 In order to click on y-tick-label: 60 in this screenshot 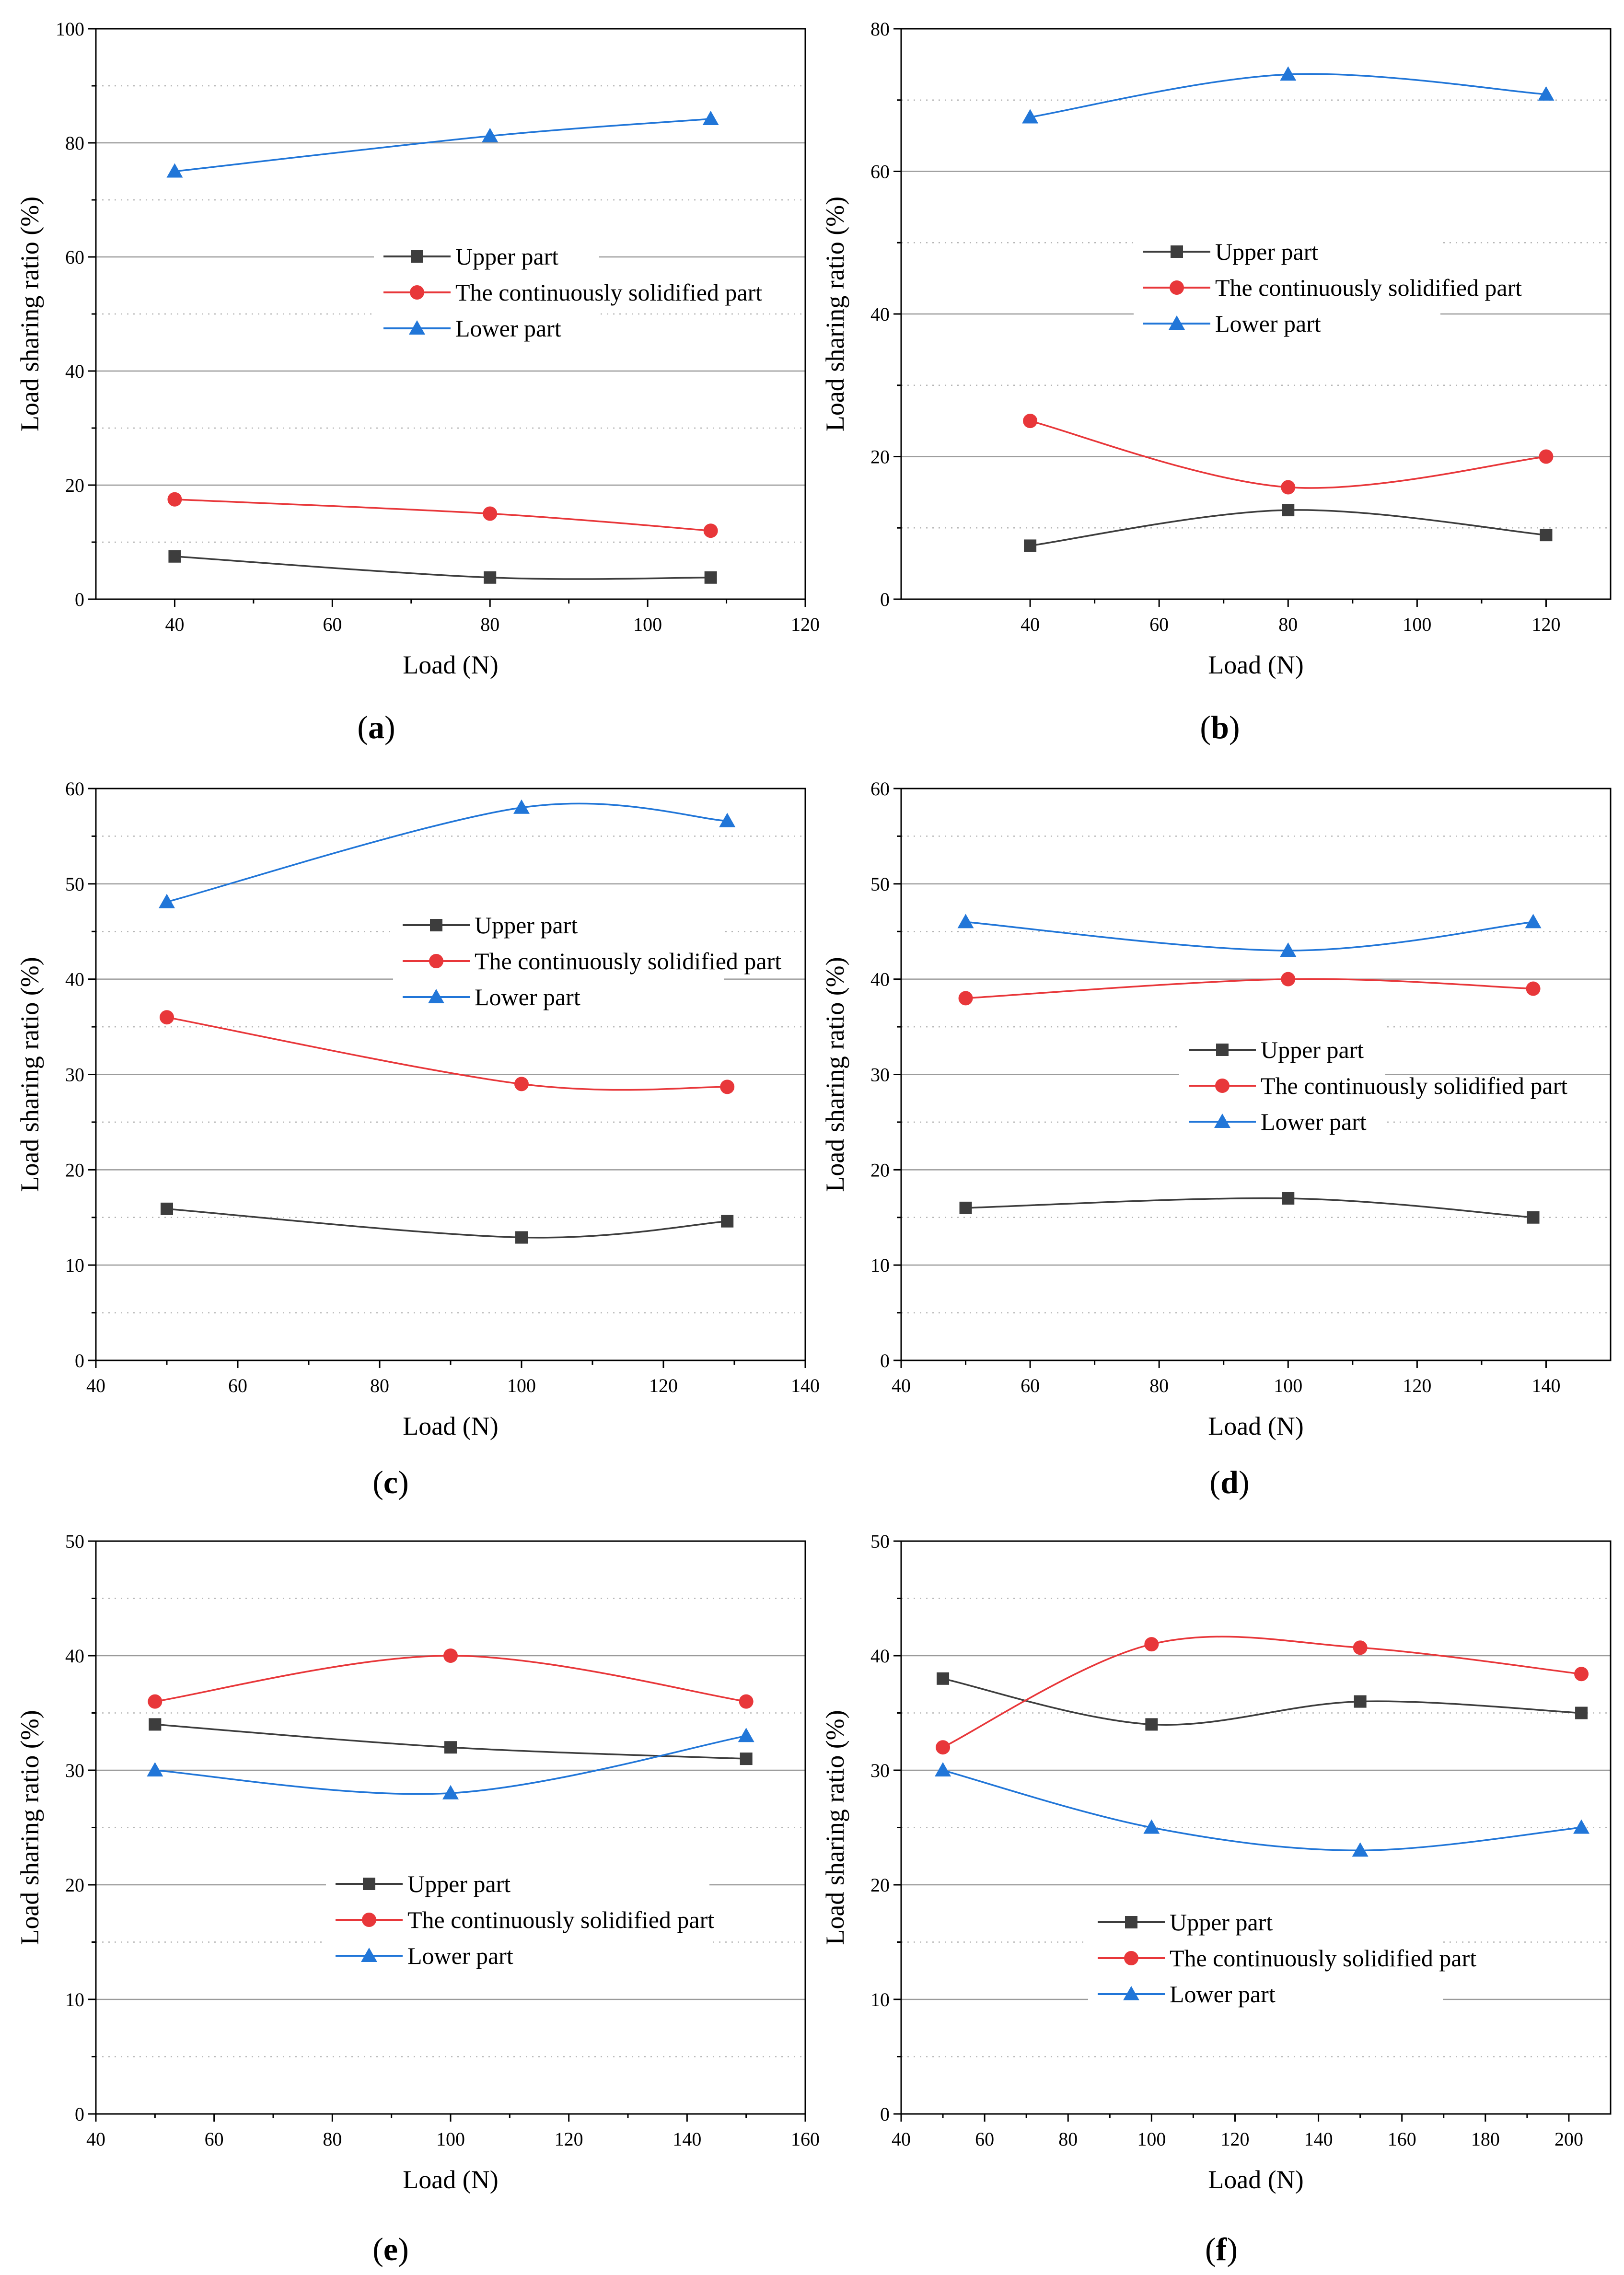, I will do `click(75, 257)`.